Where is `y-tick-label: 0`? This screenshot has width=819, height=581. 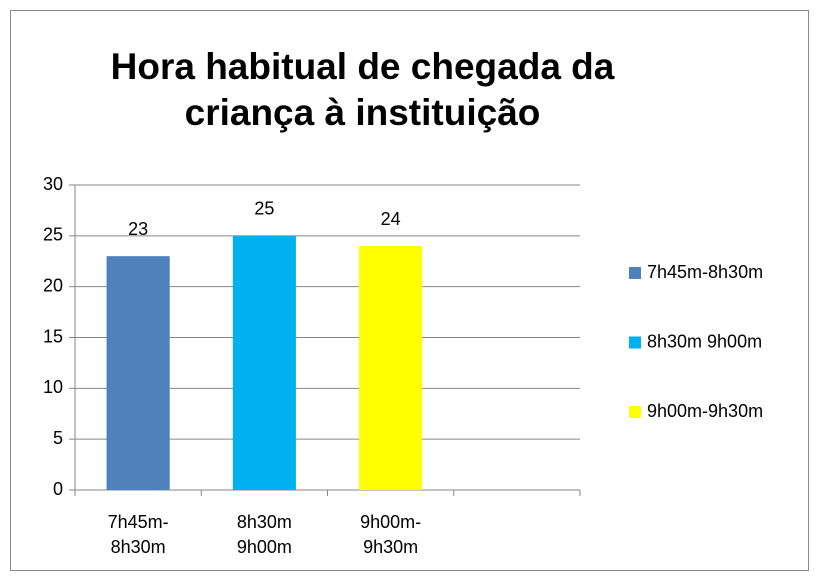
y-tick-label: 0 is located at coordinates (58, 489).